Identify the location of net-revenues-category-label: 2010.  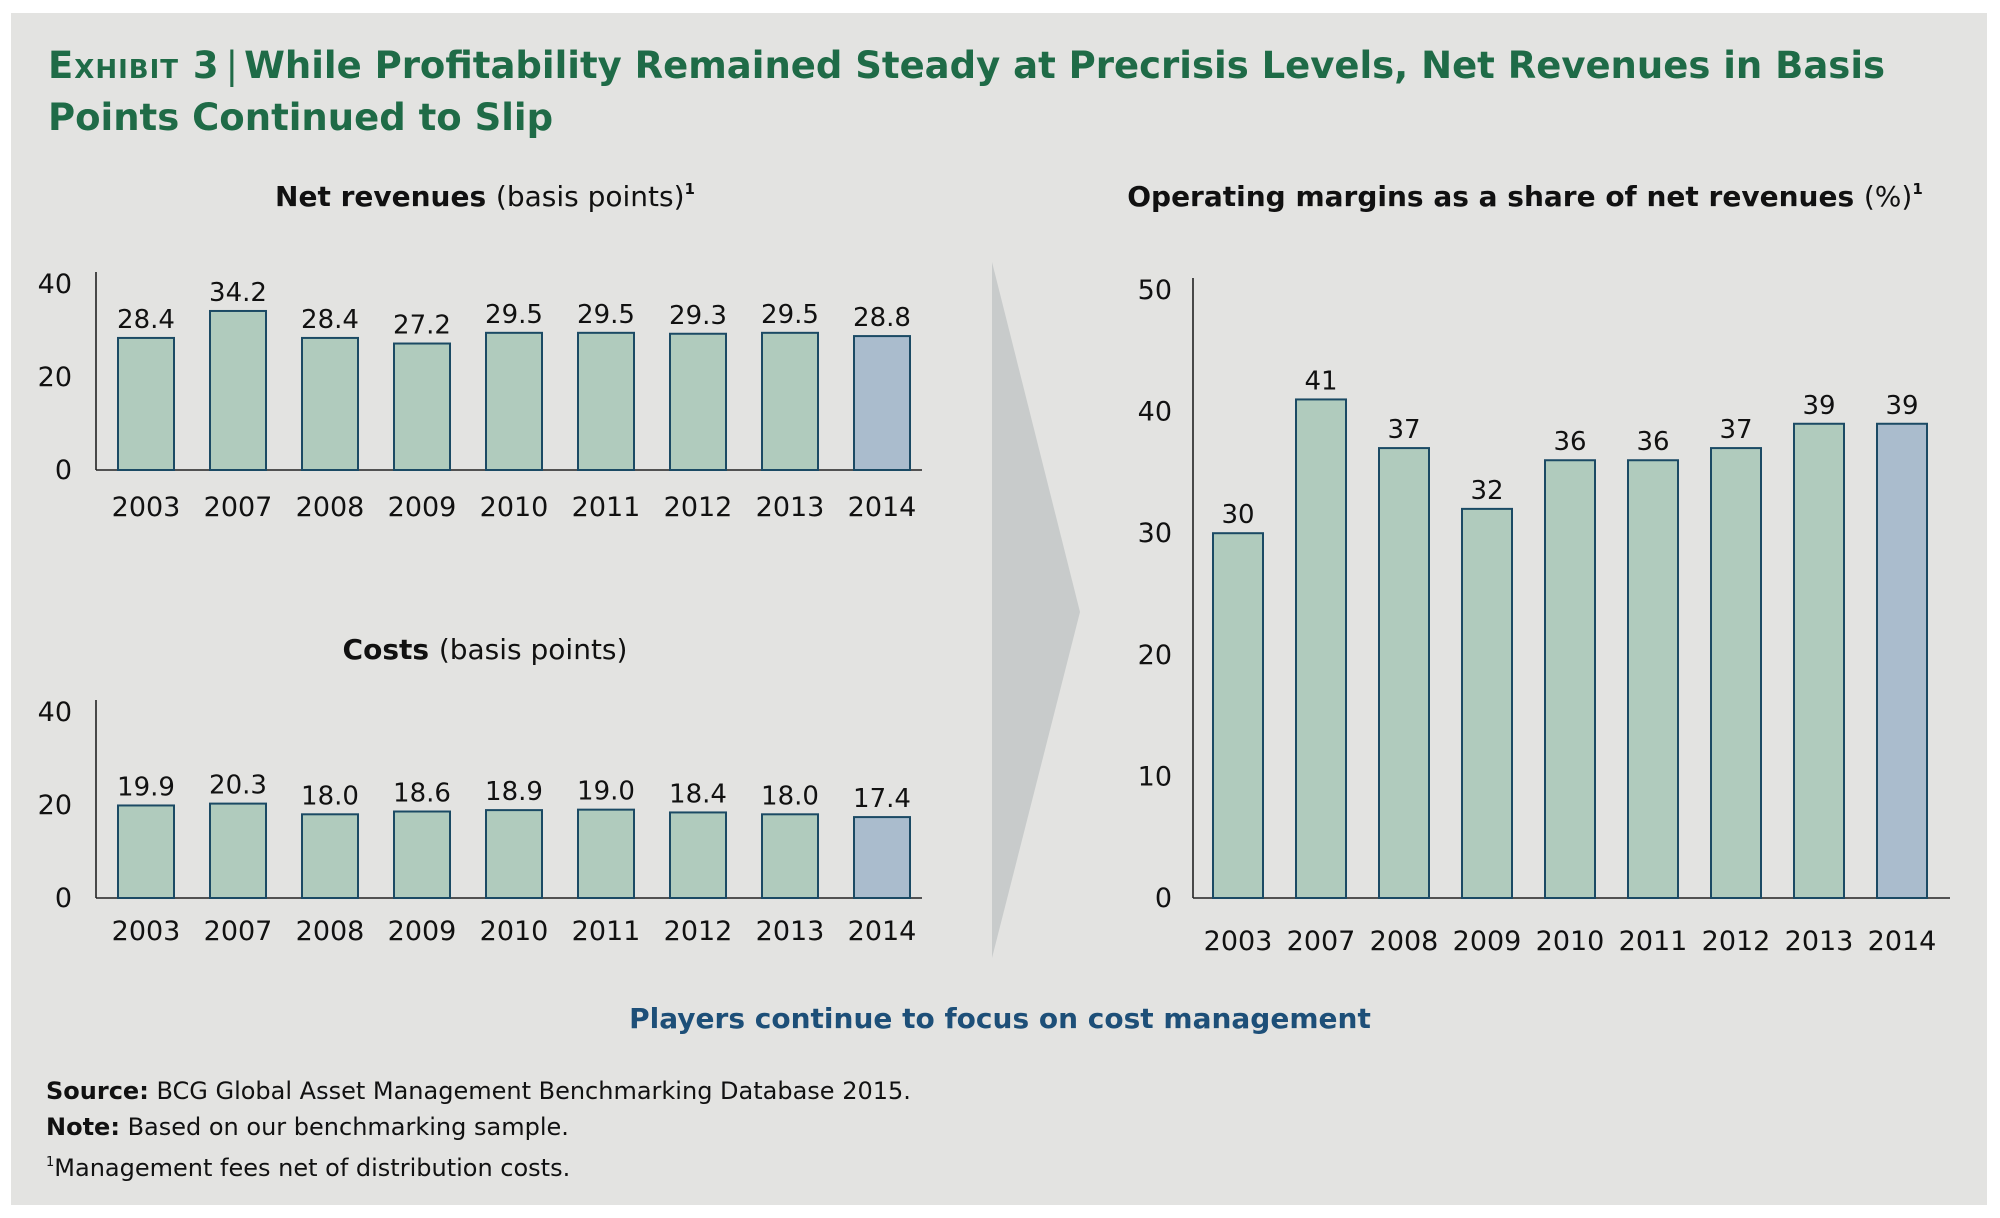
(514, 507).